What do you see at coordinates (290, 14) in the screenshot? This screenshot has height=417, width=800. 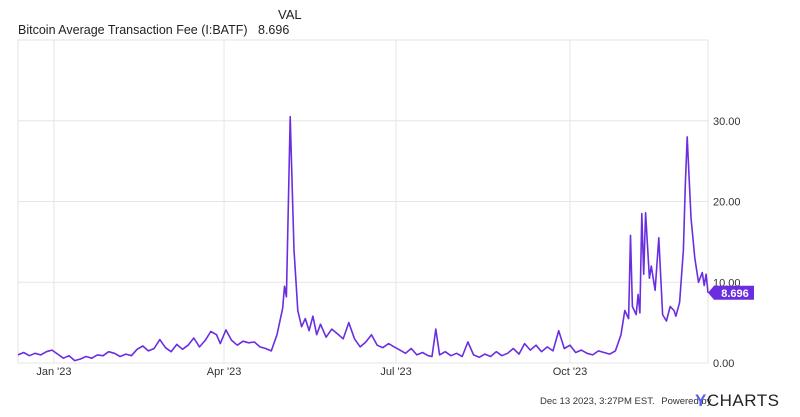 I see `value-column-header: VAL` at bounding box center [290, 14].